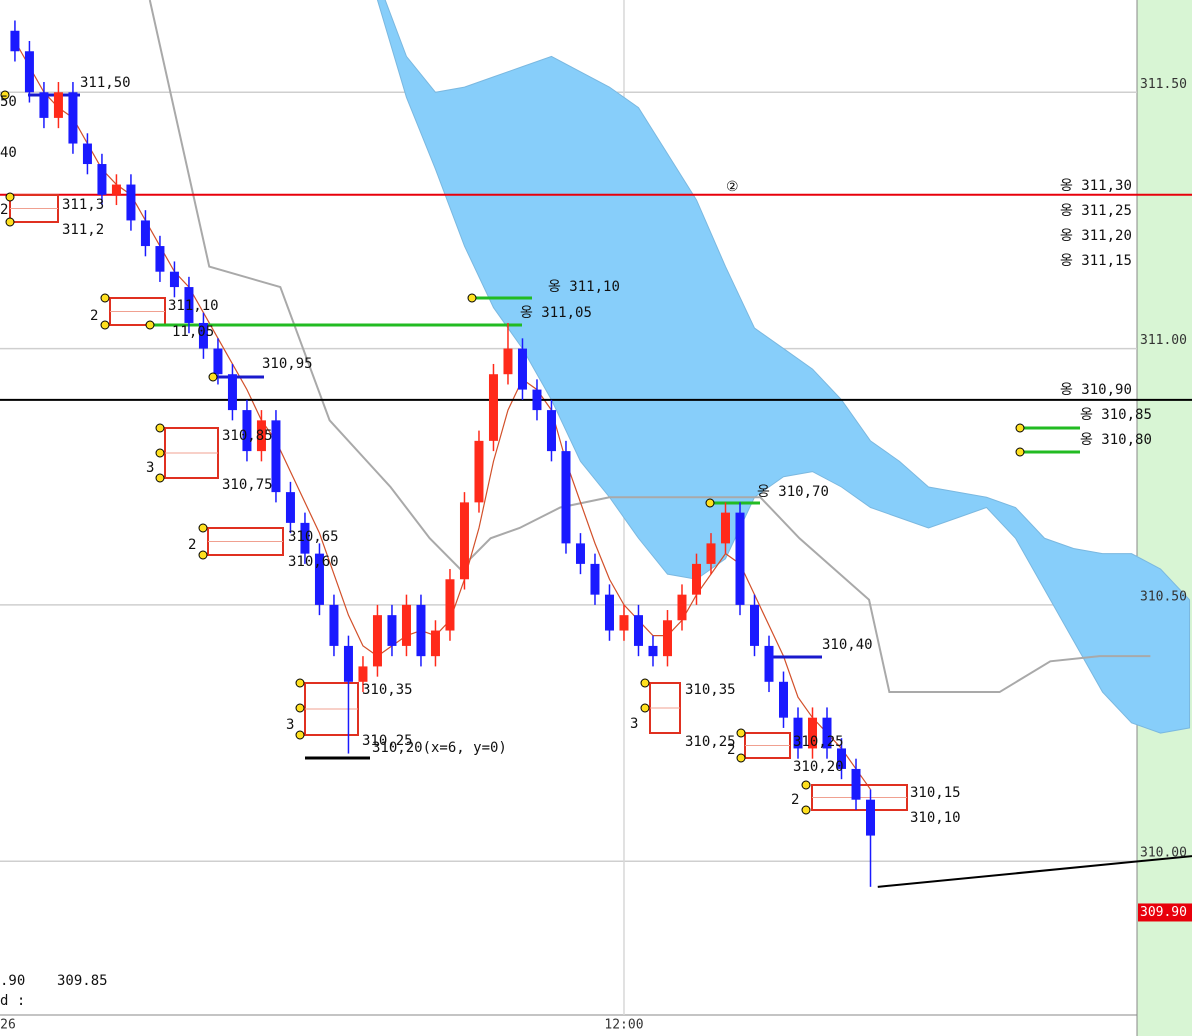 This screenshot has height=1036, width=1192. I want to click on annotation: 옹 311,20, so click(1096, 236).